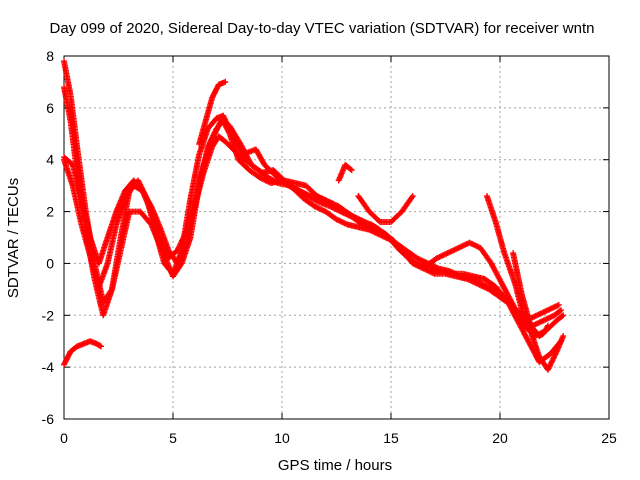 This screenshot has height=480, width=640. What do you see at coordinates (64, 438) in the screenshot?
I see `x-tick-label: 0` at bounding box center [64, 438].